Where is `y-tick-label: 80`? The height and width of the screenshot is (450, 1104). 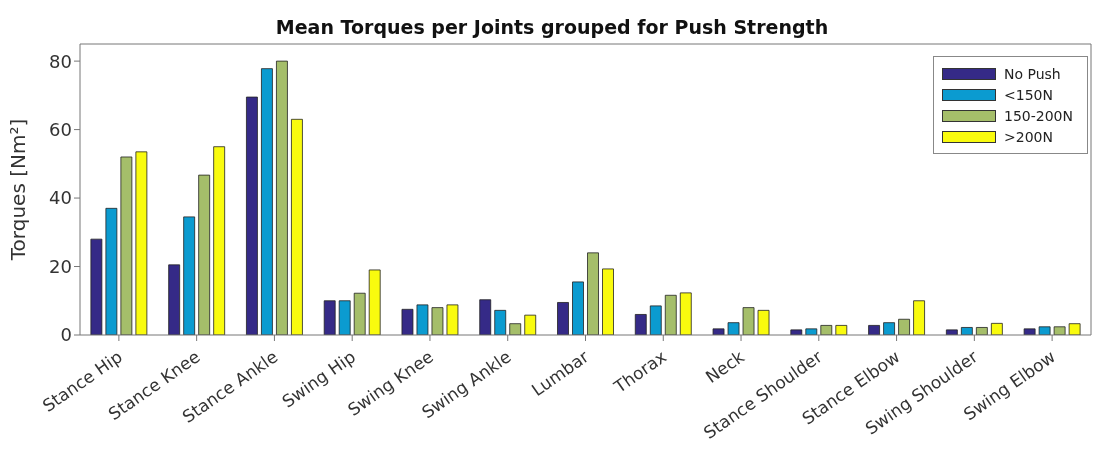
y-tick-label: 80 is located at coordinates (60, 61).